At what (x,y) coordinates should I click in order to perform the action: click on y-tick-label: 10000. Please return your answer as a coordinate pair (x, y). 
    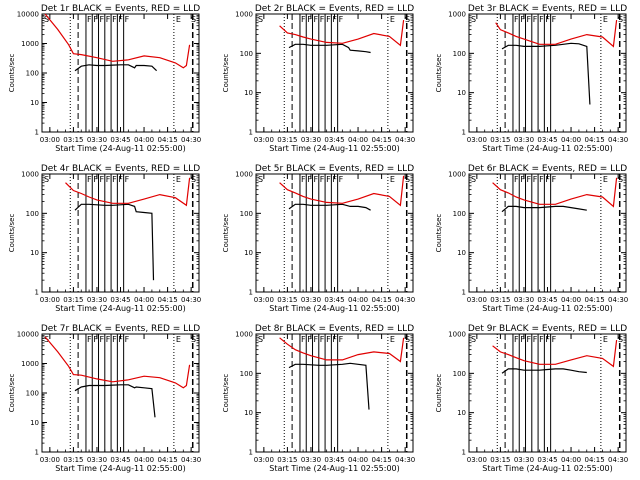
    Looking at the image, I should click on (28, 335).